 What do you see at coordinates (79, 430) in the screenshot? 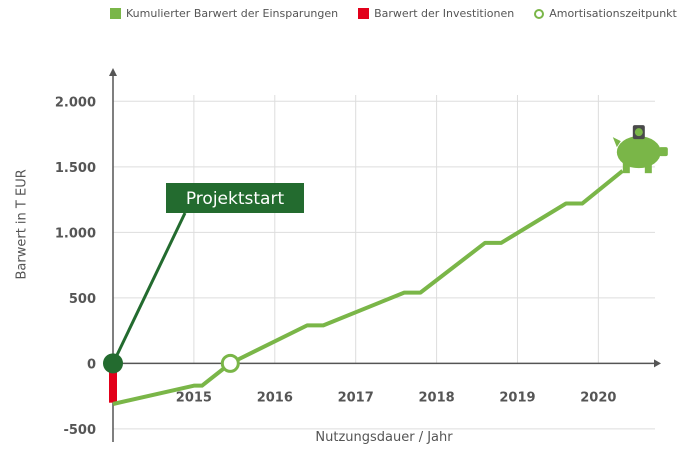
I see `y-tick-label-0: -500` at bounding box center [79, 430].